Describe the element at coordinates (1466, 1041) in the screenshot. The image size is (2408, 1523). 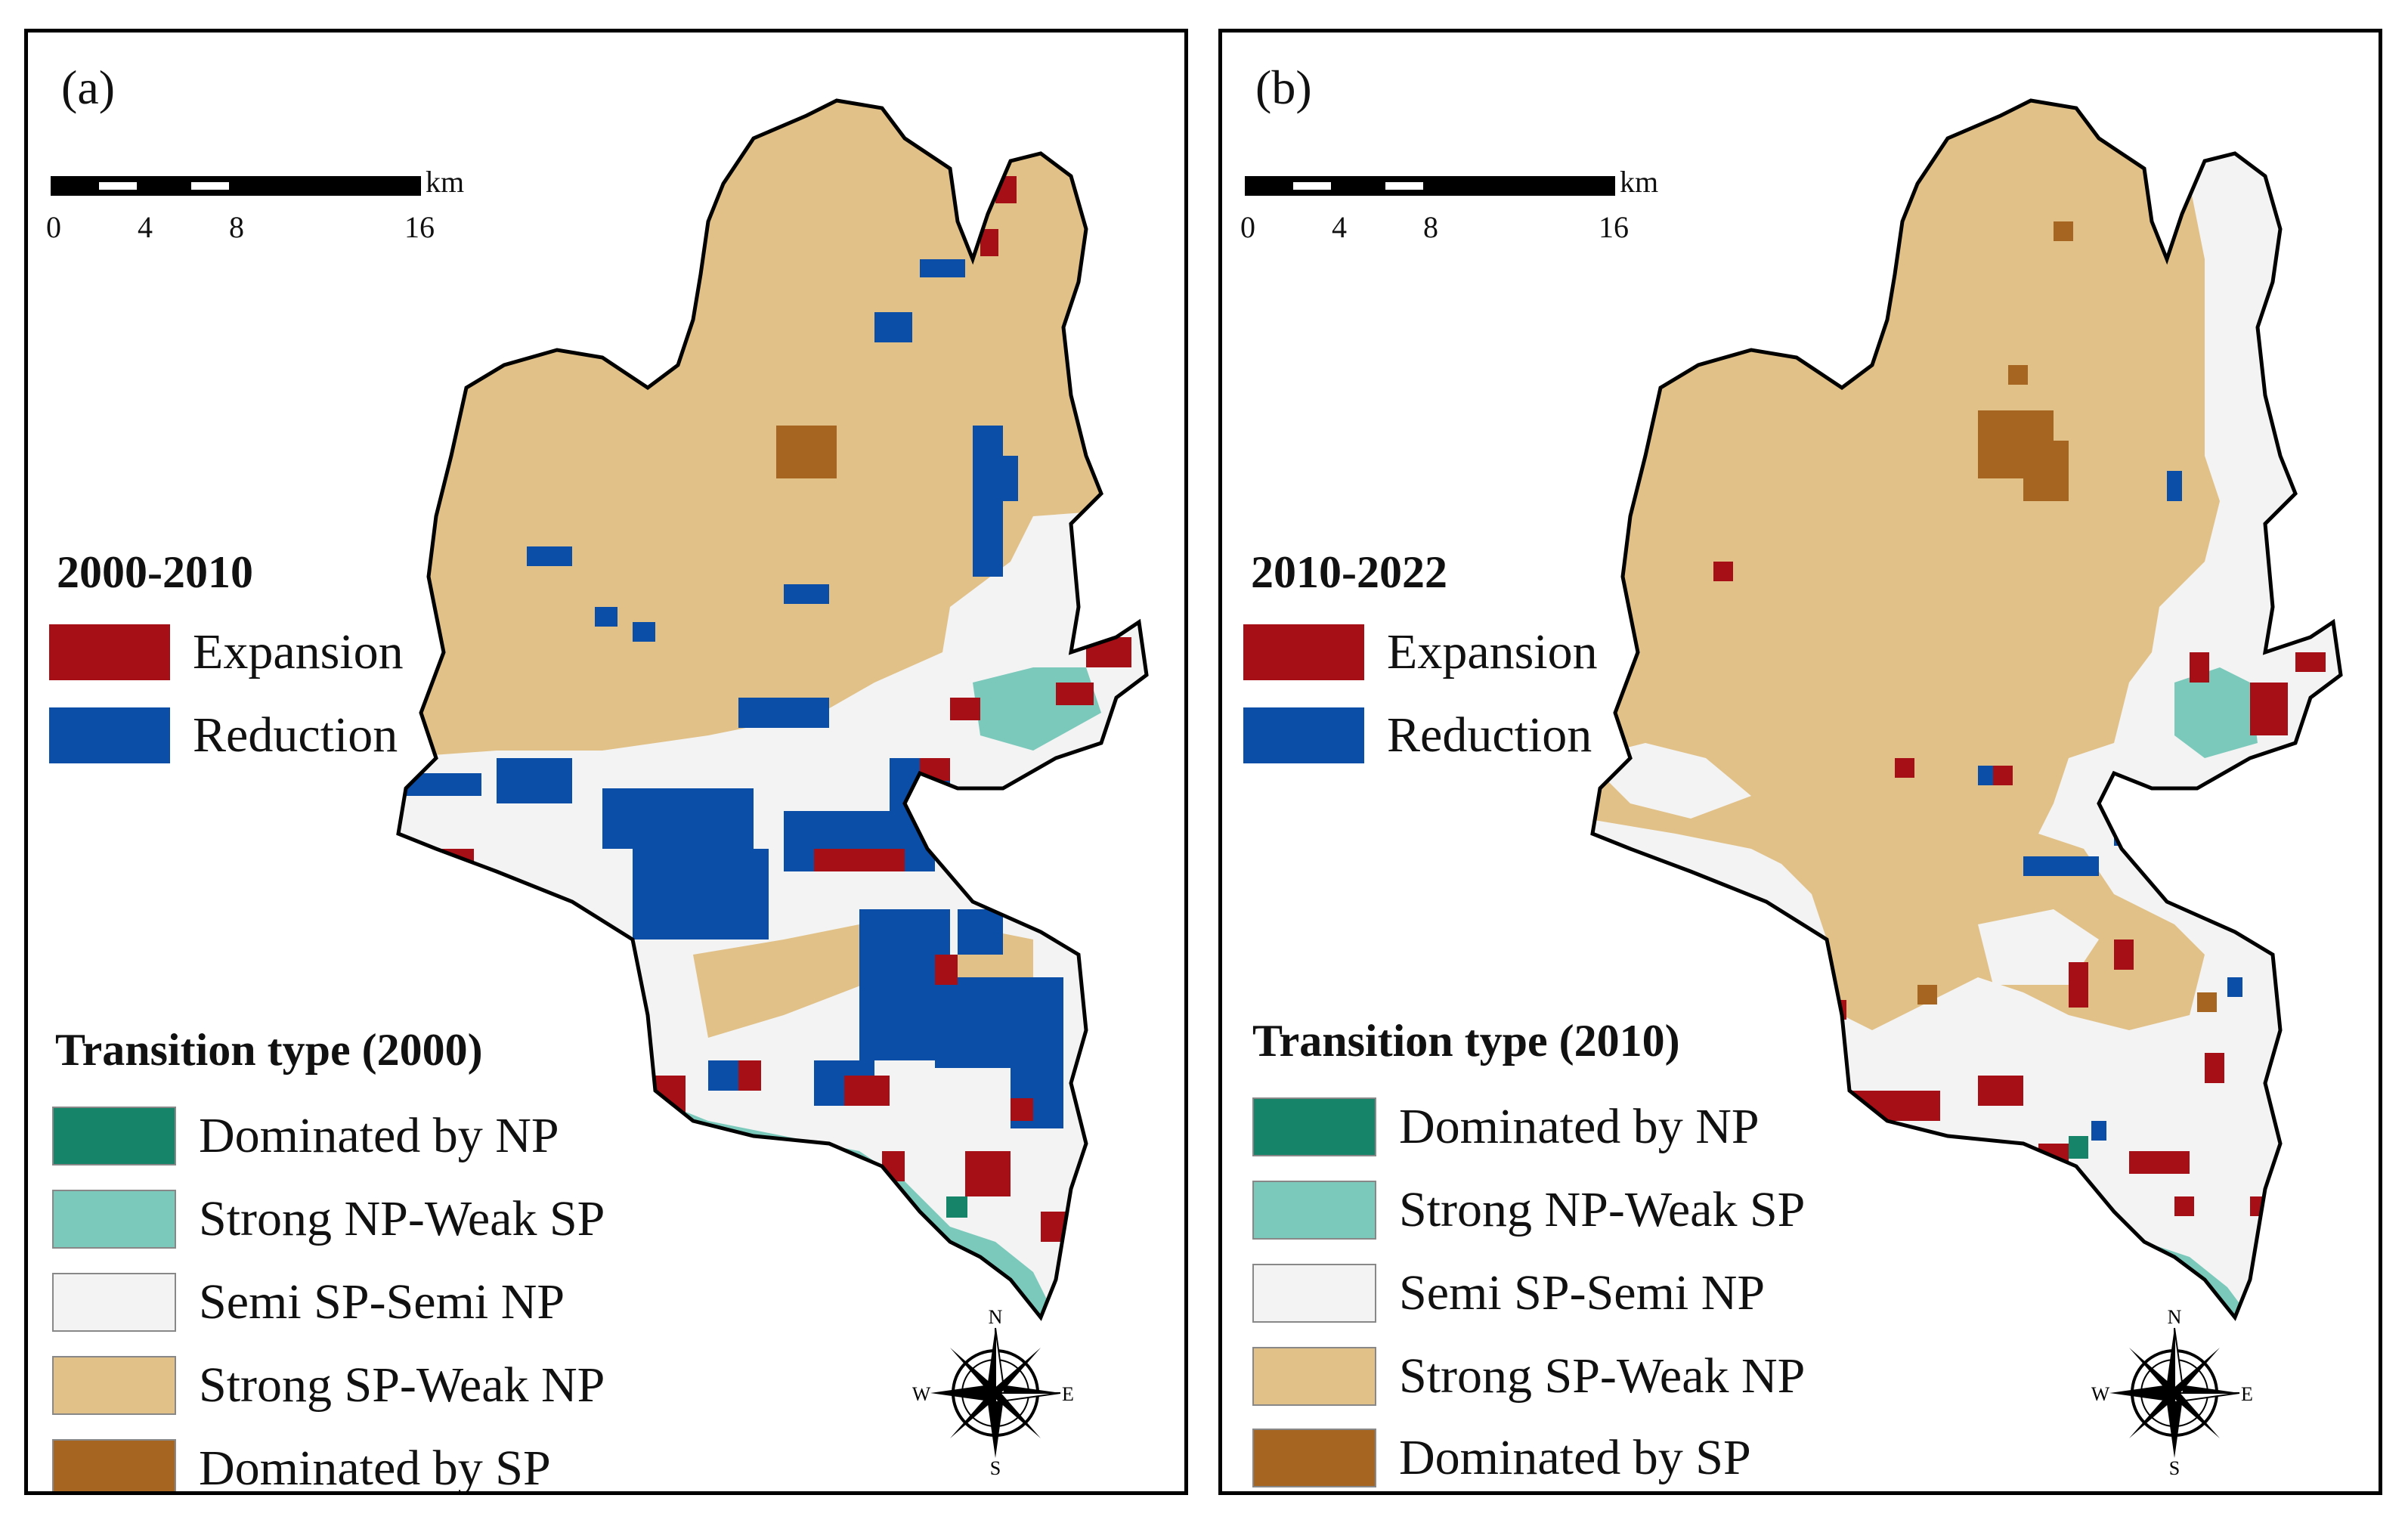
I see `transition-legend-title: Transition type (2010)` at that location.